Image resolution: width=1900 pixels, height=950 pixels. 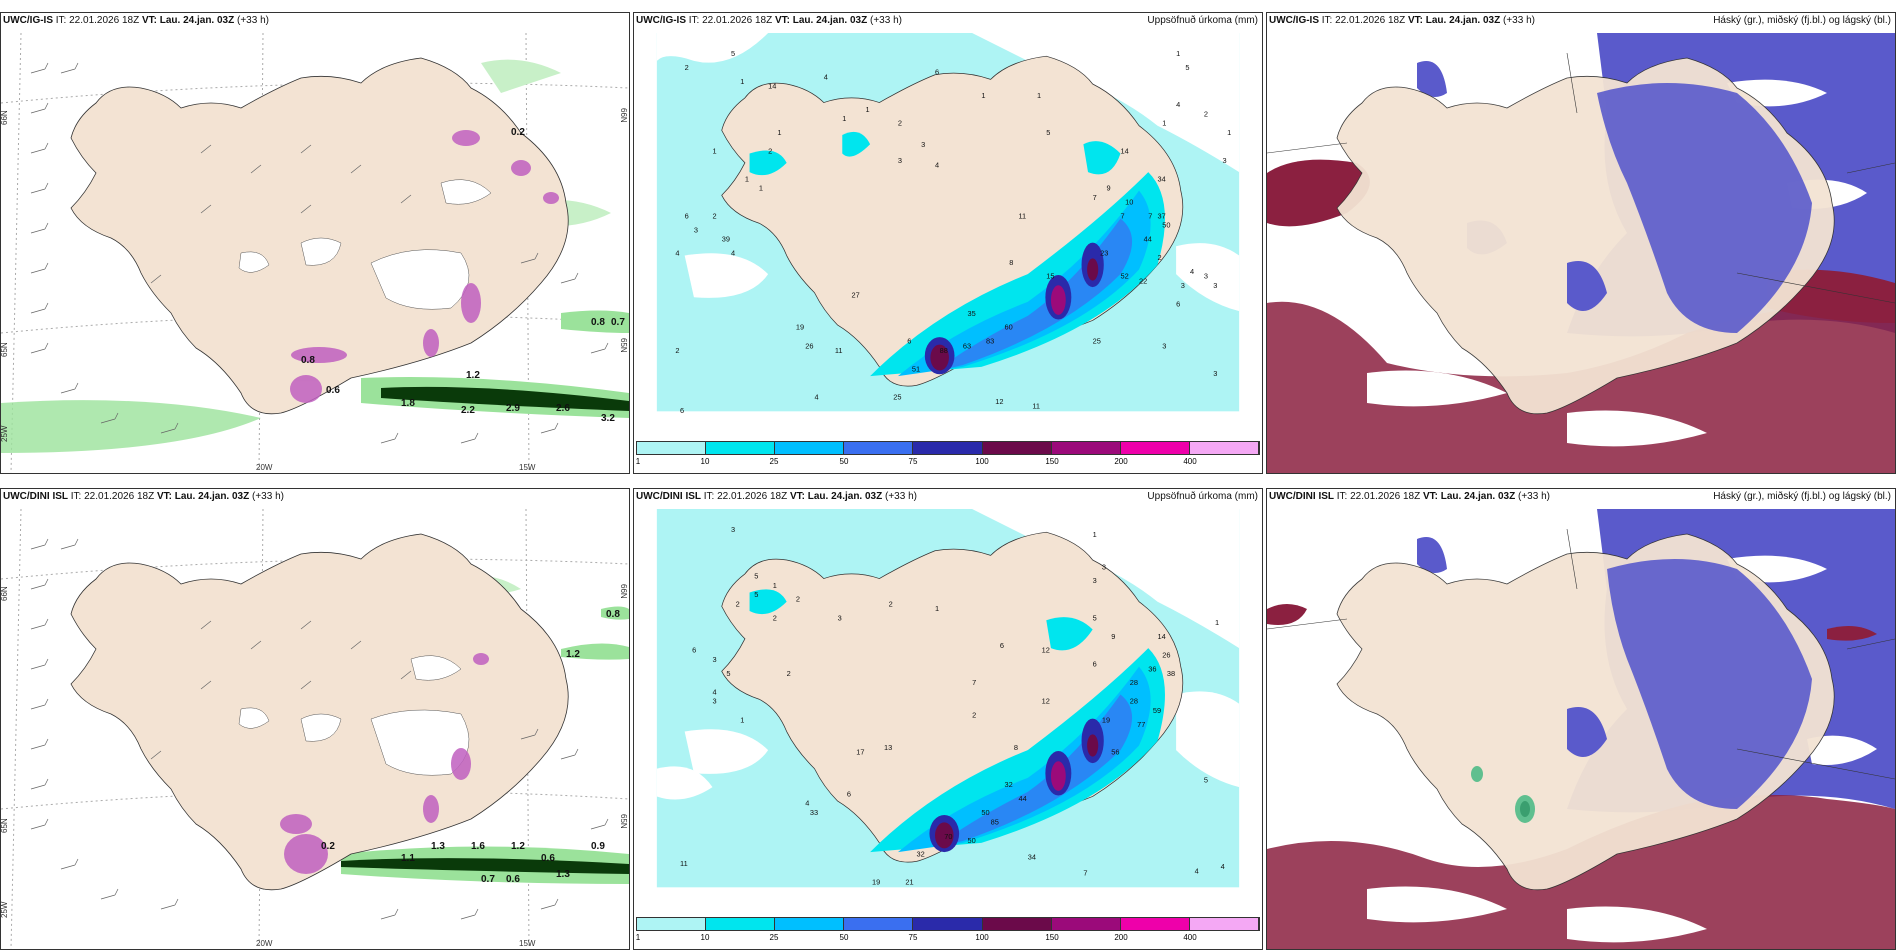 I want to click on svg-text: 63, so click(x=967, y=345).